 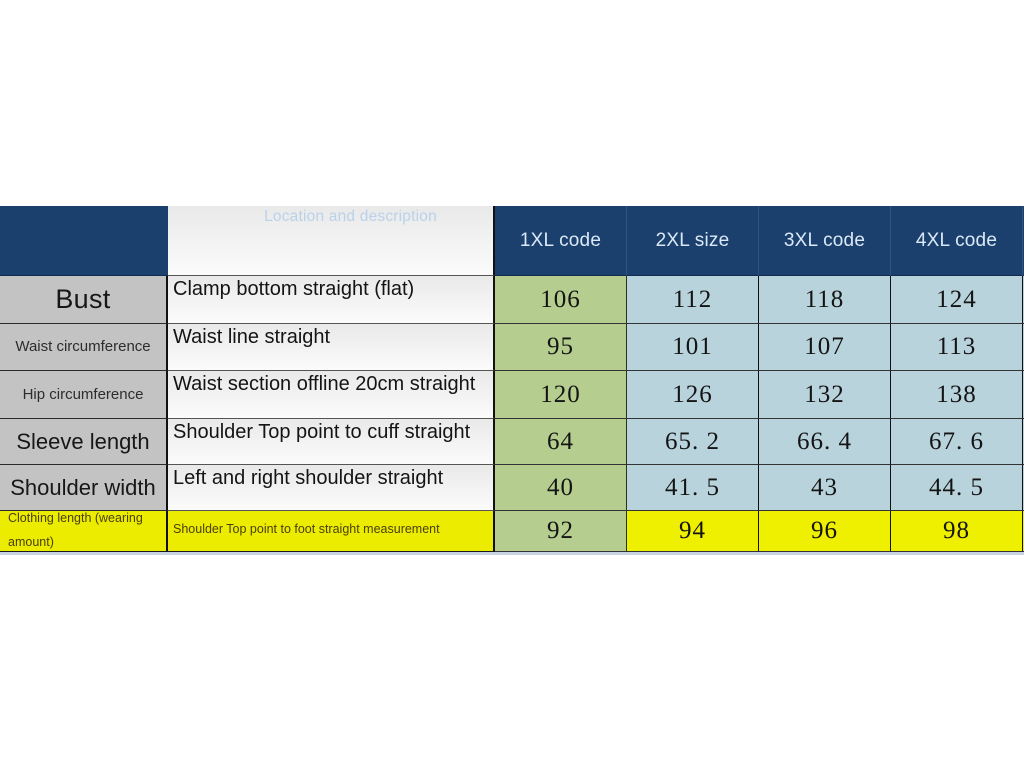 I want to click on row-label-shoulder-width-text: Shoulder width, so click(x=83, y=487).